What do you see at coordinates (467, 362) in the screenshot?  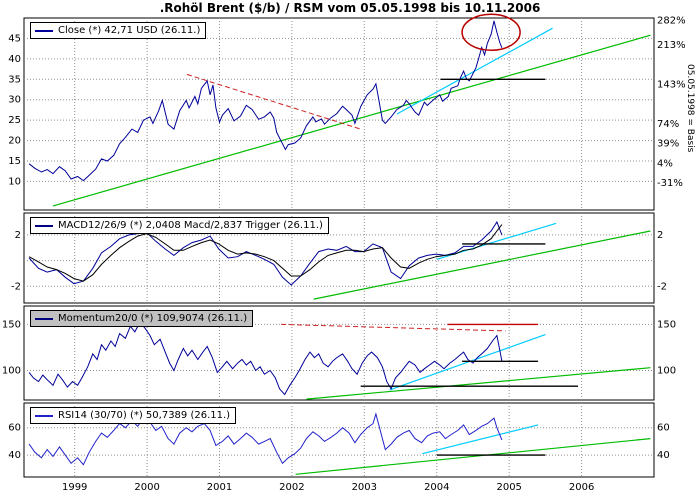 I see `momentum-short-trend-line` at bounding box center [467, 362].